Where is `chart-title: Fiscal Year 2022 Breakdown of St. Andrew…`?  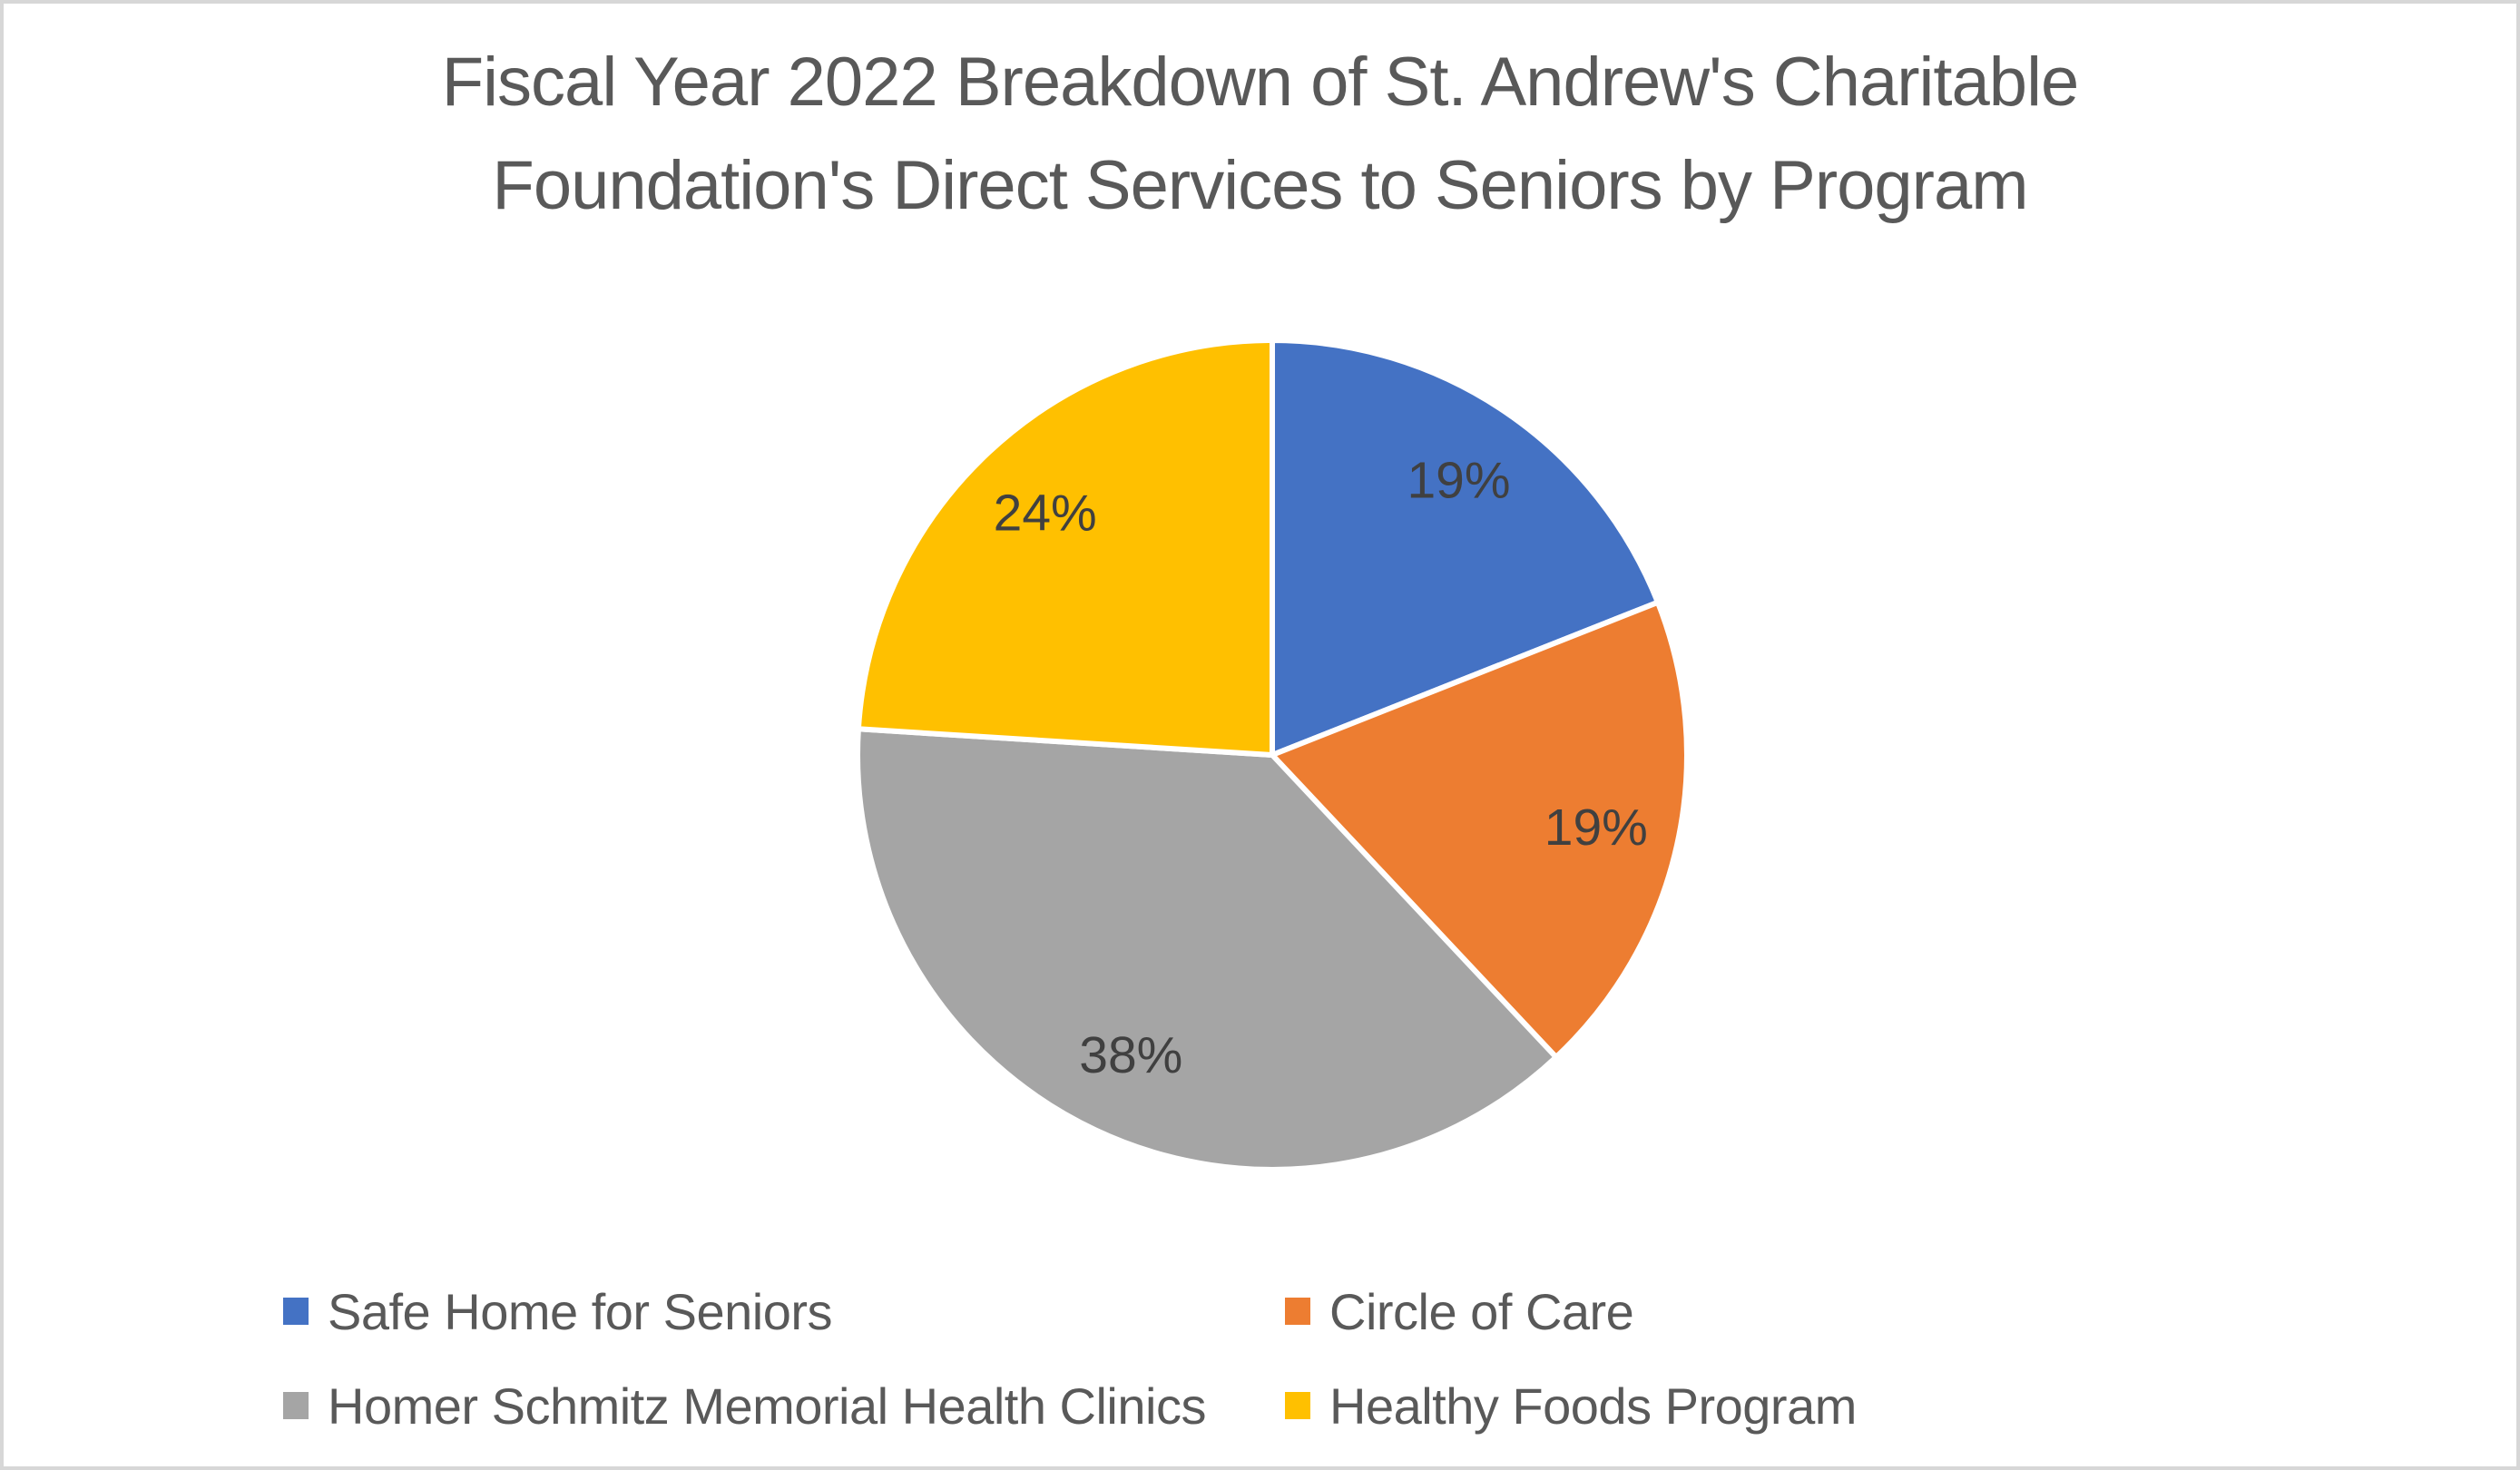
chart-title: Fiscal Year 2022 Breakdown of St. Andrew… is located at coordinates (1260, 134).